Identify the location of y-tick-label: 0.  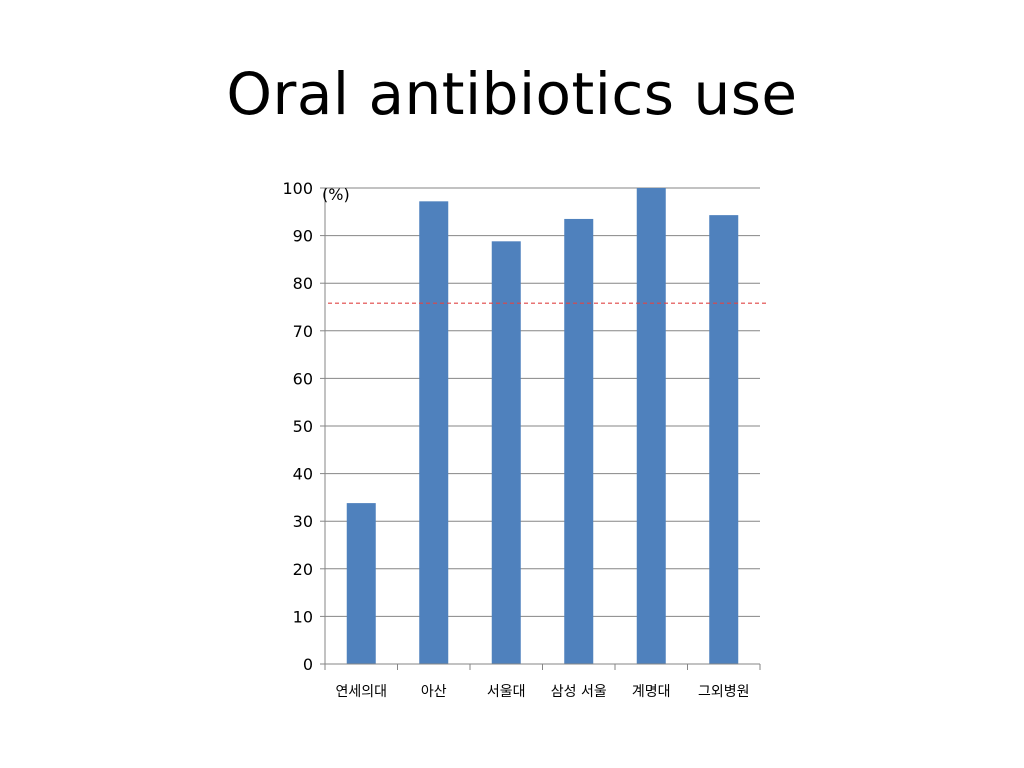
(308, 664).